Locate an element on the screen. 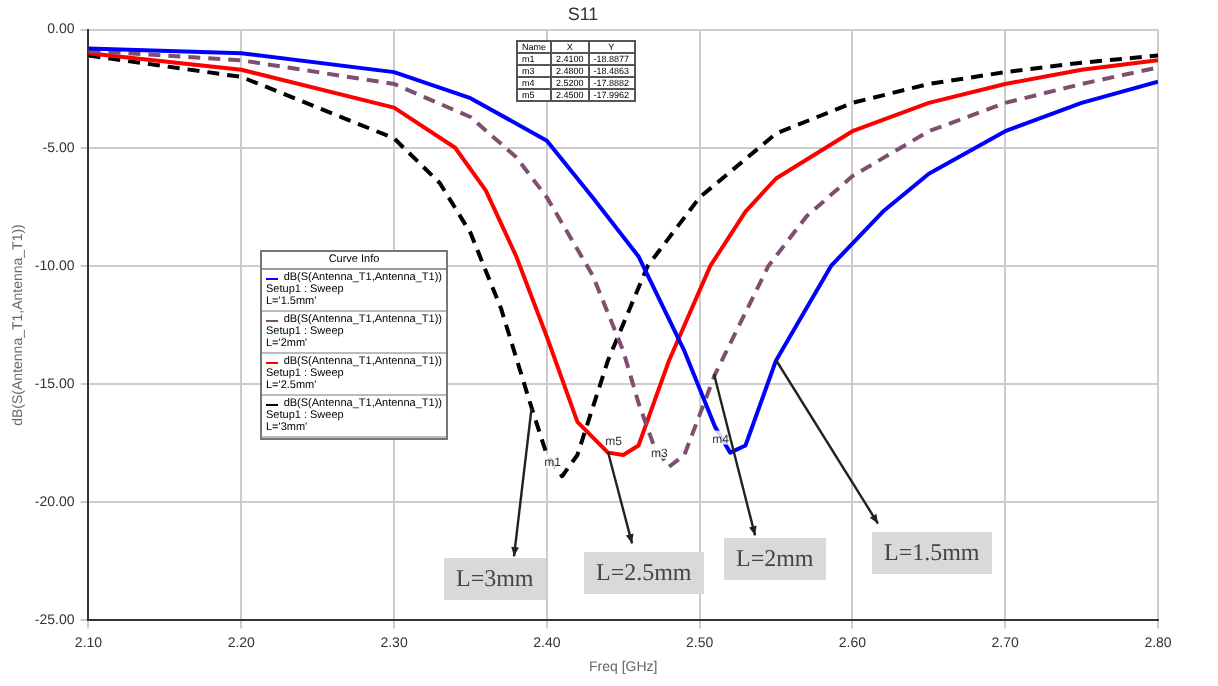  annotation: L=2mm is located at coordinates (775, 559).